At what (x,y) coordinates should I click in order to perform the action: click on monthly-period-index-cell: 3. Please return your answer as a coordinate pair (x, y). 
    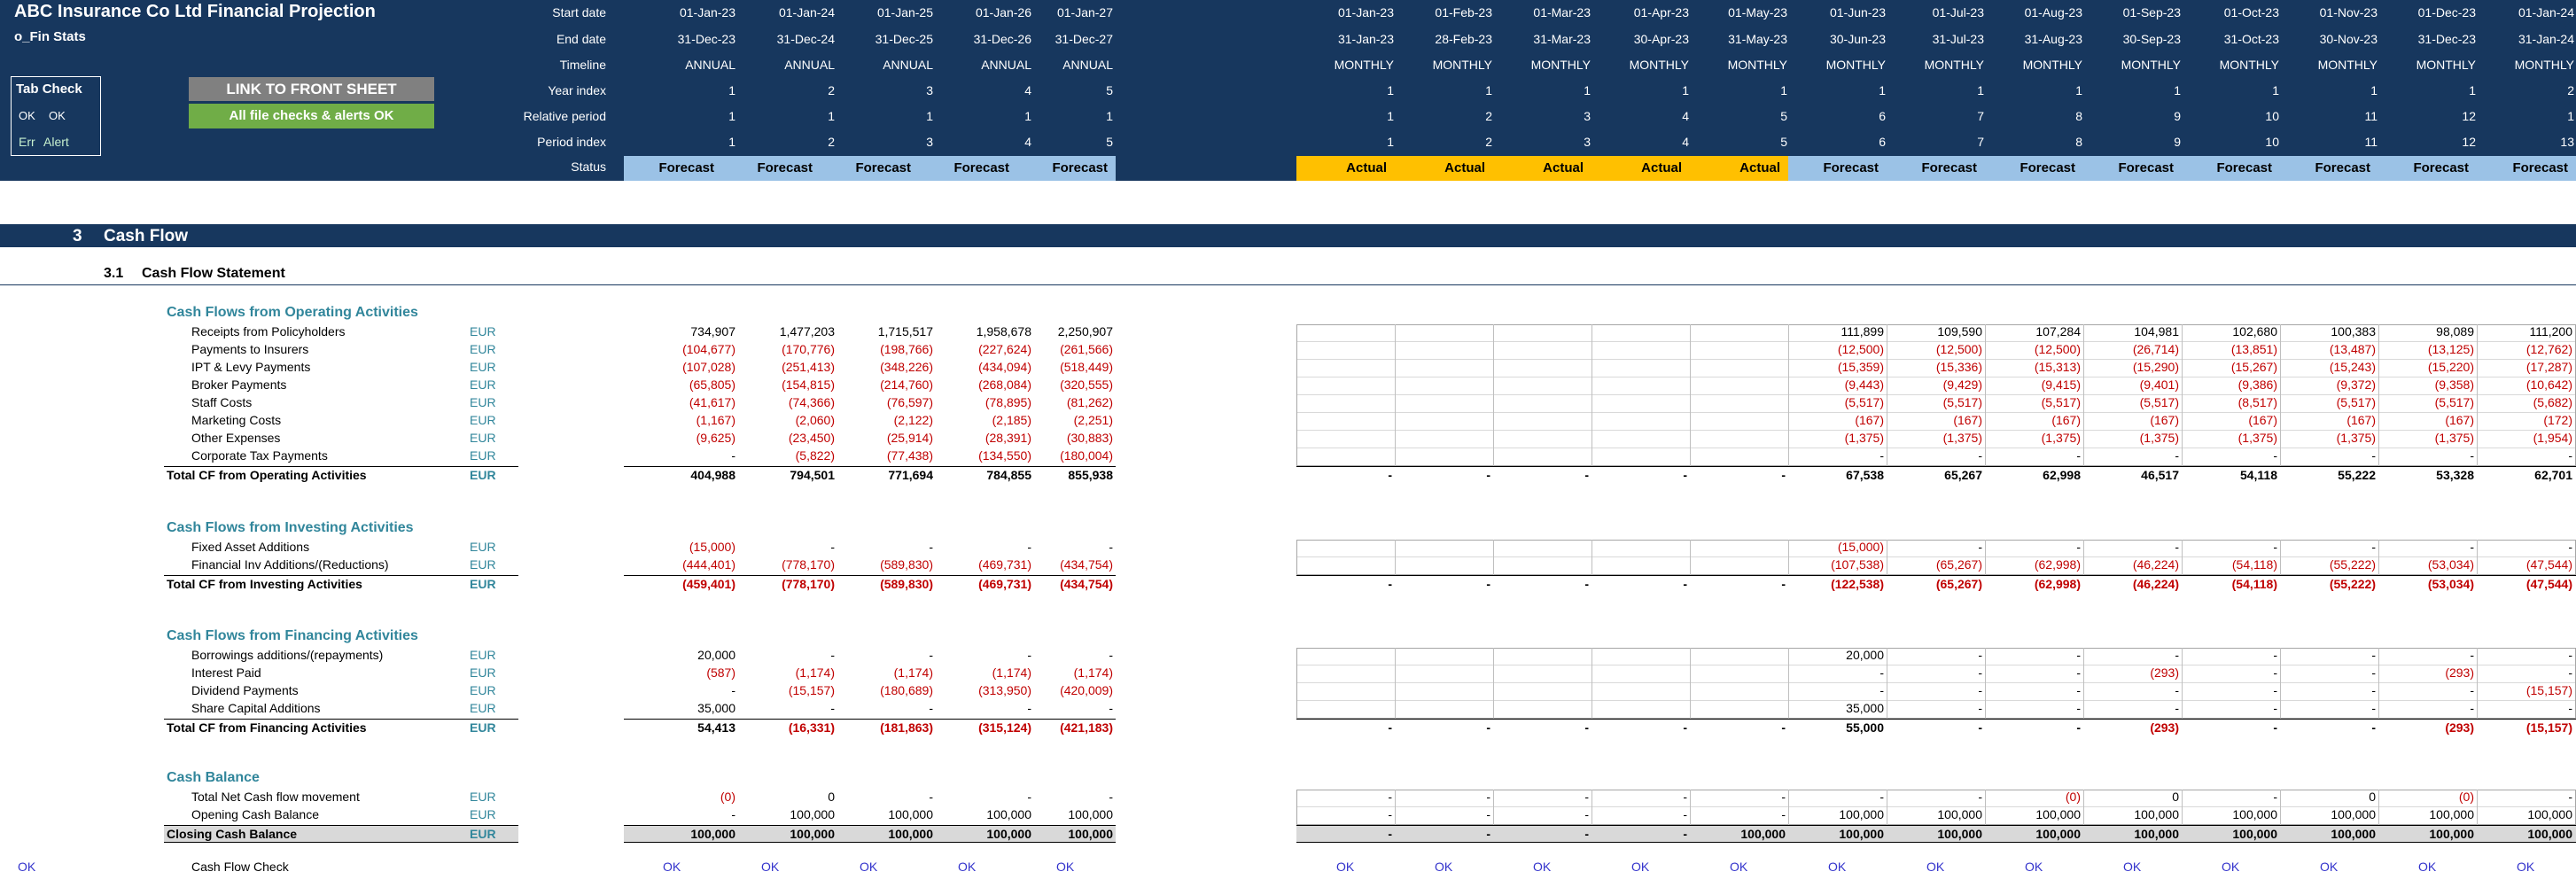
    Looking at the image, I should click on (1588, 142).